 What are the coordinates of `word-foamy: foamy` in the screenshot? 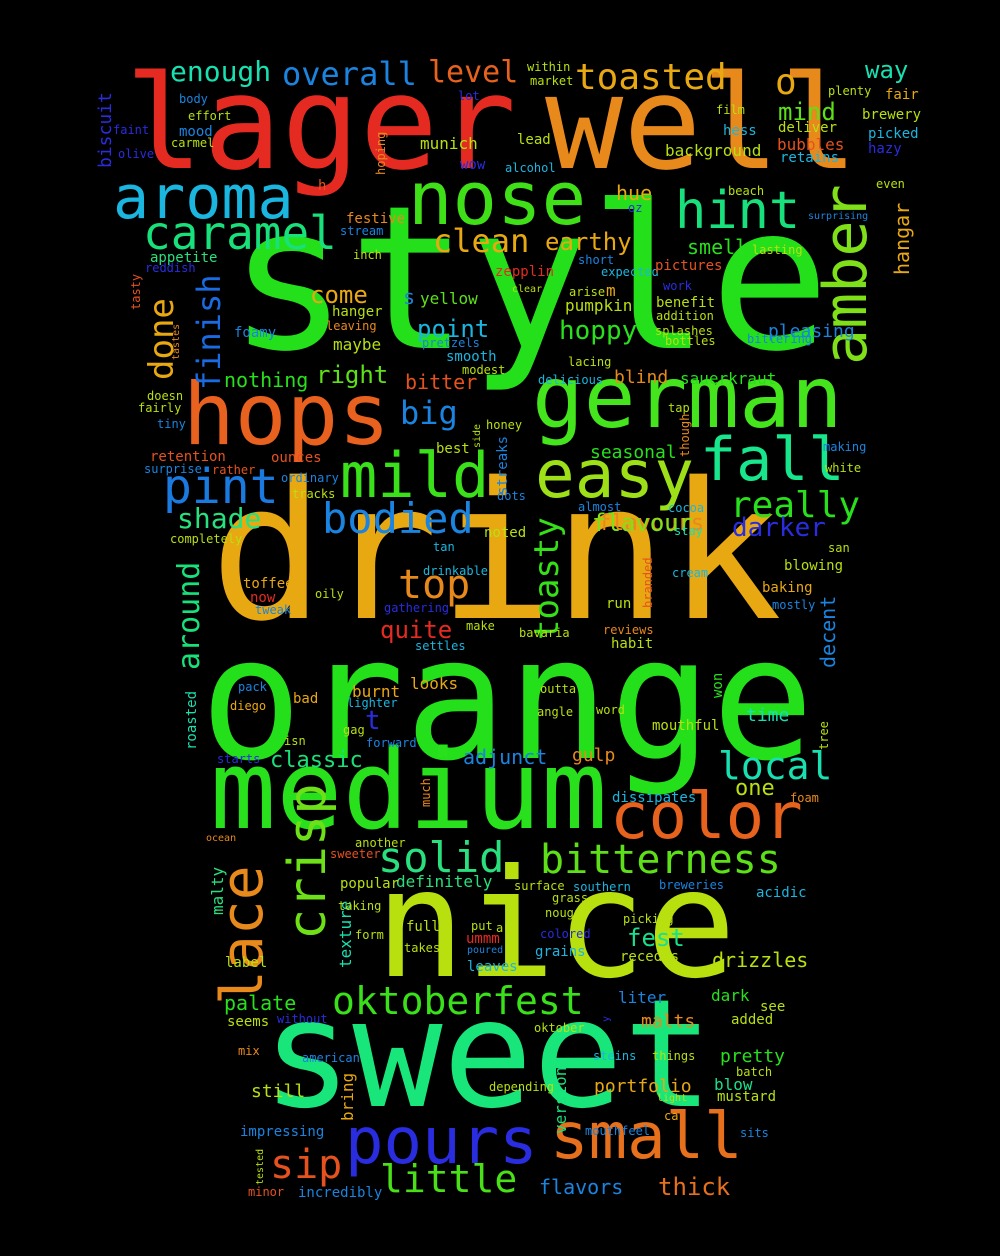 It's located at (255, 333).